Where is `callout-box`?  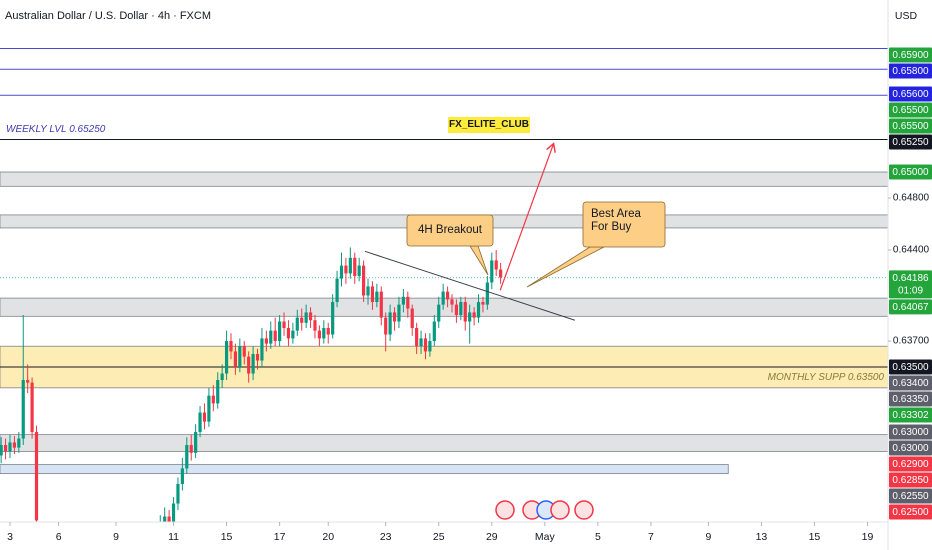 callout-box is located at coordinates (624, 224).